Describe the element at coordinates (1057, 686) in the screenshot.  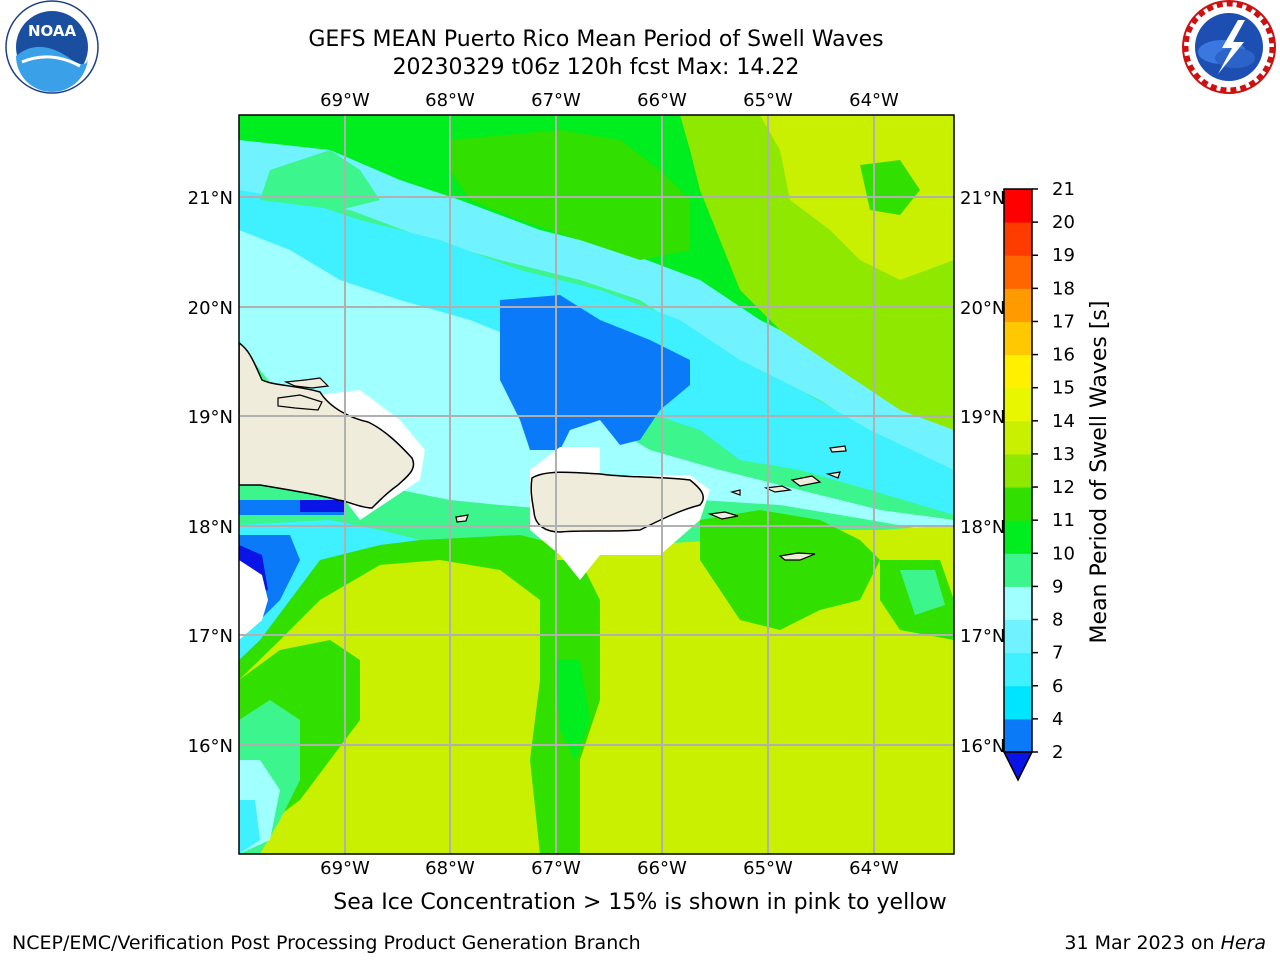
I see `colorbar-tick-label: 6` at that location.